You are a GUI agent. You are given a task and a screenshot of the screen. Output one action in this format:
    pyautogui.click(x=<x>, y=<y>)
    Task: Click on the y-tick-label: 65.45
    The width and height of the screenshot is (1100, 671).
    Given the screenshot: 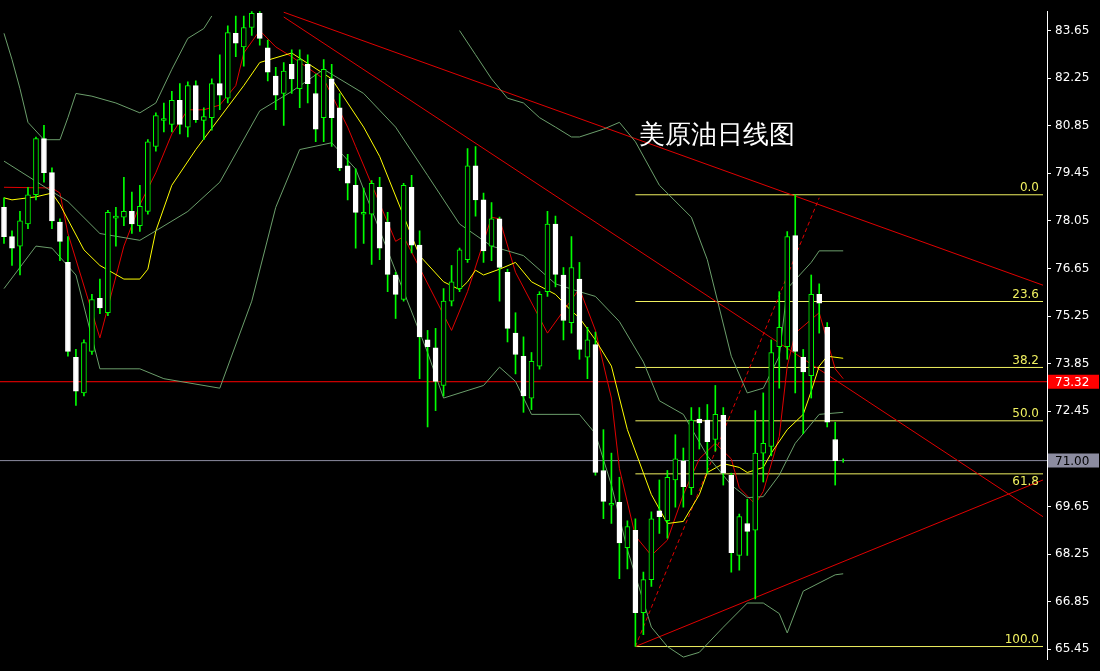 What is the action you would take?
    pyautogui.click(x=1072, y=648)
    